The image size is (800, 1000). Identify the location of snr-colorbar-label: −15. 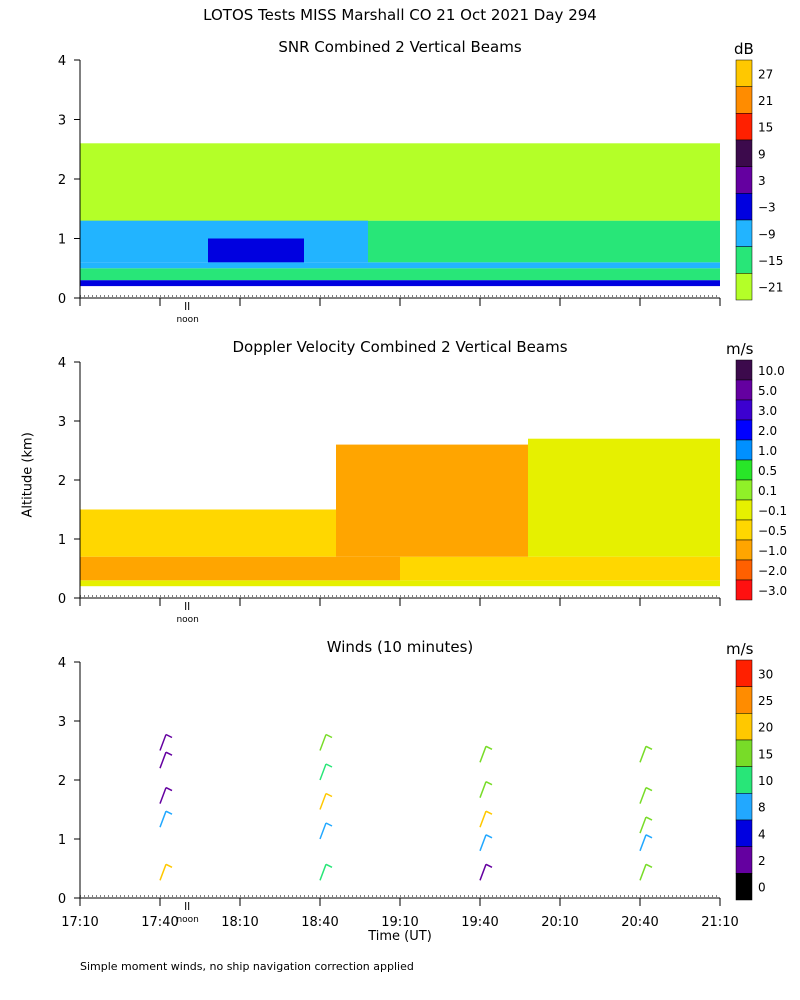
(770, 261).